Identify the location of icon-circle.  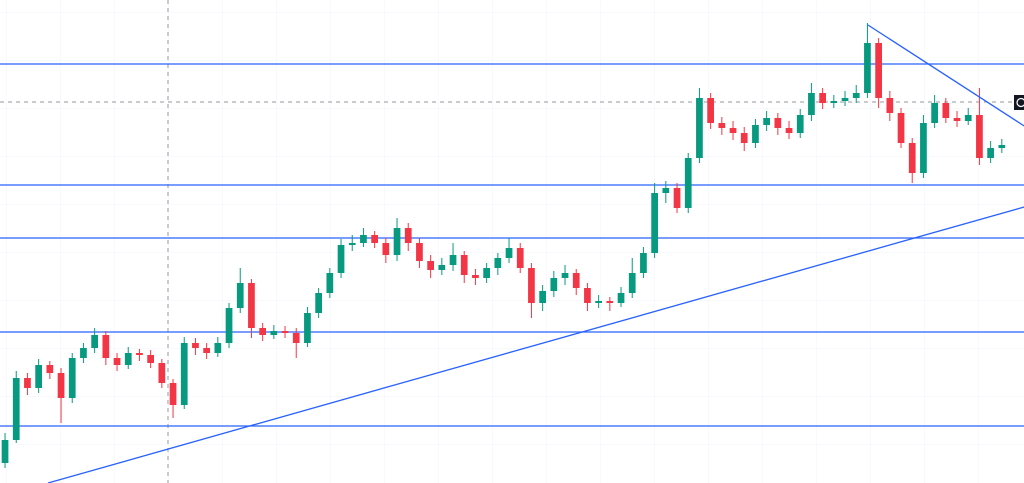
(1020, 102).